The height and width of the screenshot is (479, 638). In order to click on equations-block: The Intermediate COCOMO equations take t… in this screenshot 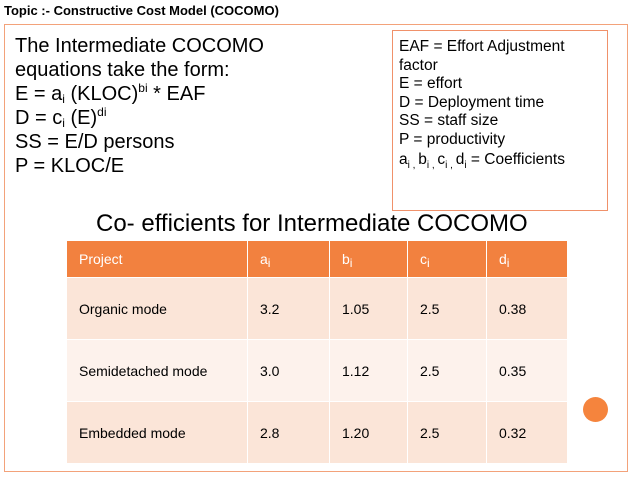, I will do `click(139, 106)`.